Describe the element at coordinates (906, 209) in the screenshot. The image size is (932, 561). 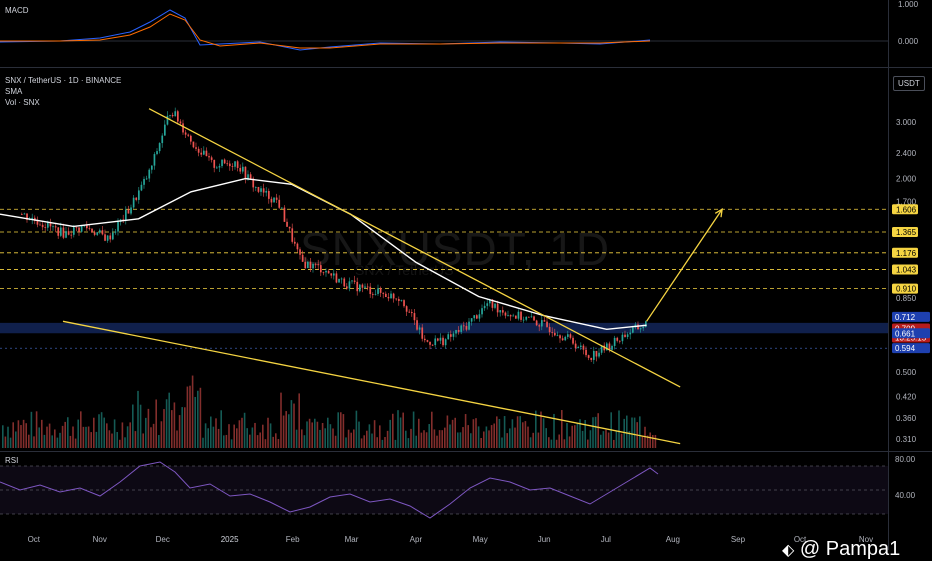
I see `level-tag-label-0: 1.606` at that location.